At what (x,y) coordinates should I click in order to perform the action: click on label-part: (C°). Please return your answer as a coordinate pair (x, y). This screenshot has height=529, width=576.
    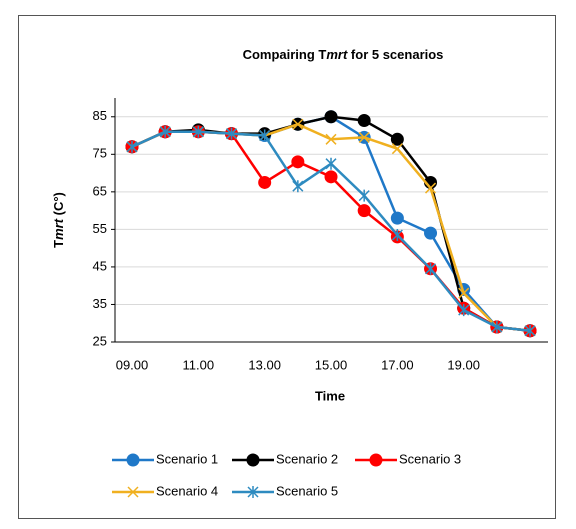
    Looking at the image, I should click on (58, 205).